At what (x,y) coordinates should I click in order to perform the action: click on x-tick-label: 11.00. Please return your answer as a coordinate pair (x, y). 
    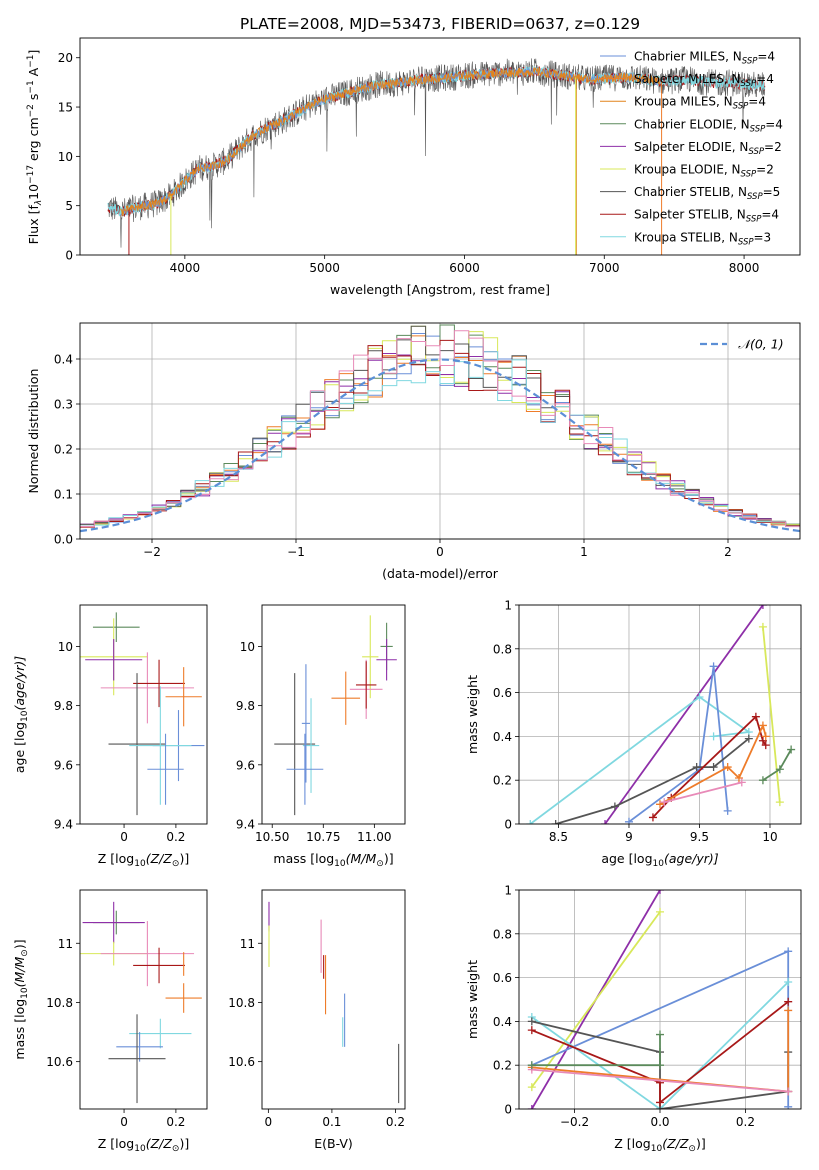
    Looking at the image, I should click on (374, 837).